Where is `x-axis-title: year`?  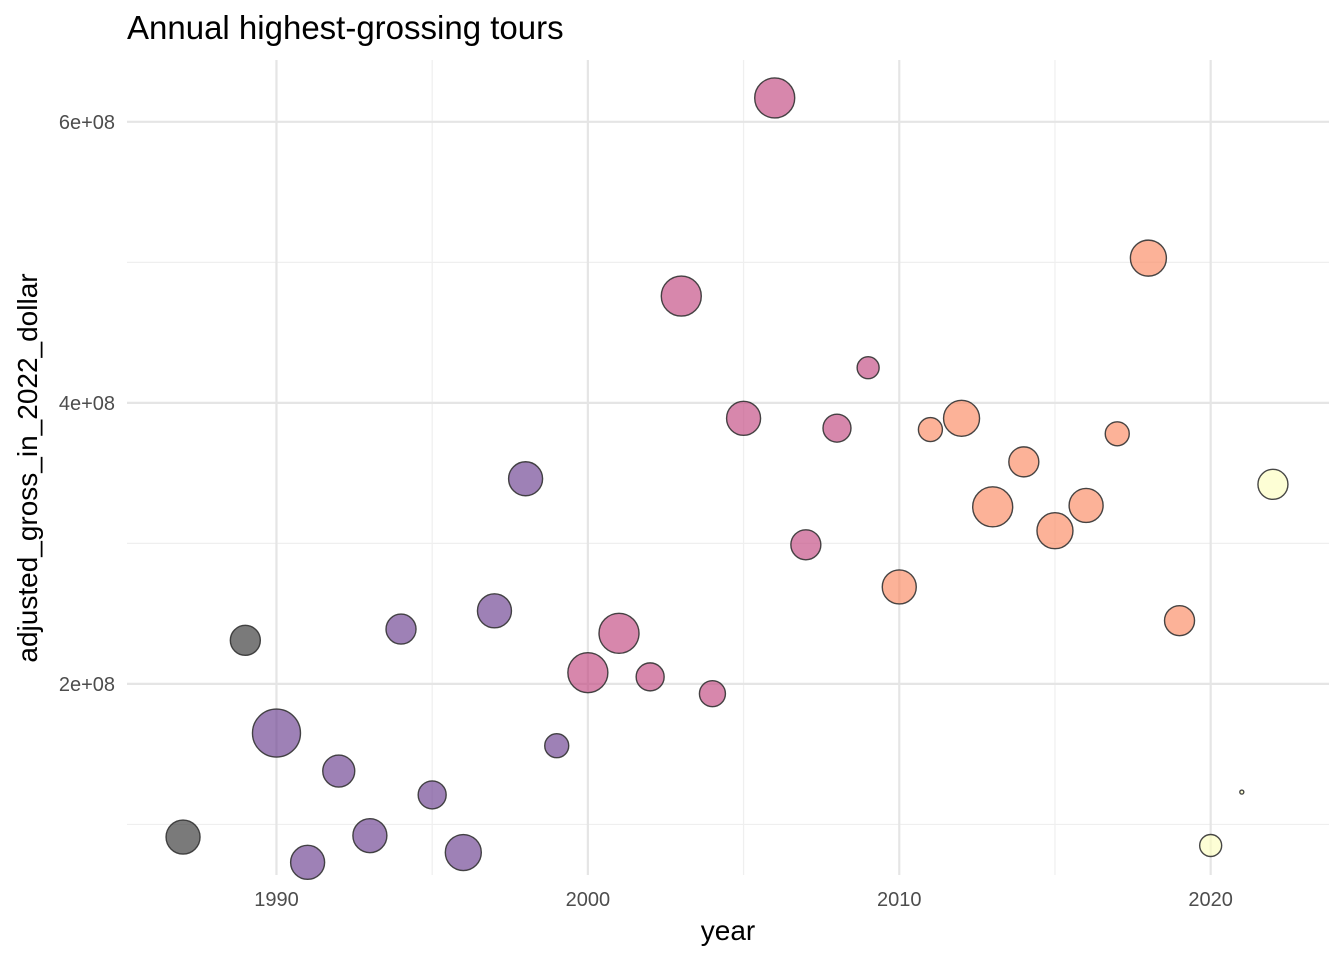
x-axis-title: year is located at coordinates (728, 930).